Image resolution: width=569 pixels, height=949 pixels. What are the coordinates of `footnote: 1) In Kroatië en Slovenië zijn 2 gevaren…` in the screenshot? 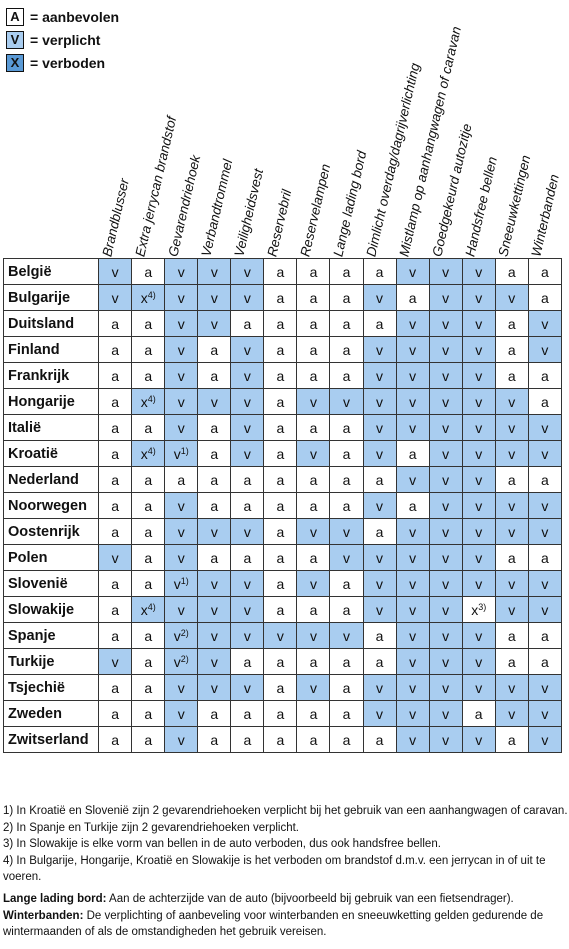 It's located at (285, 811).